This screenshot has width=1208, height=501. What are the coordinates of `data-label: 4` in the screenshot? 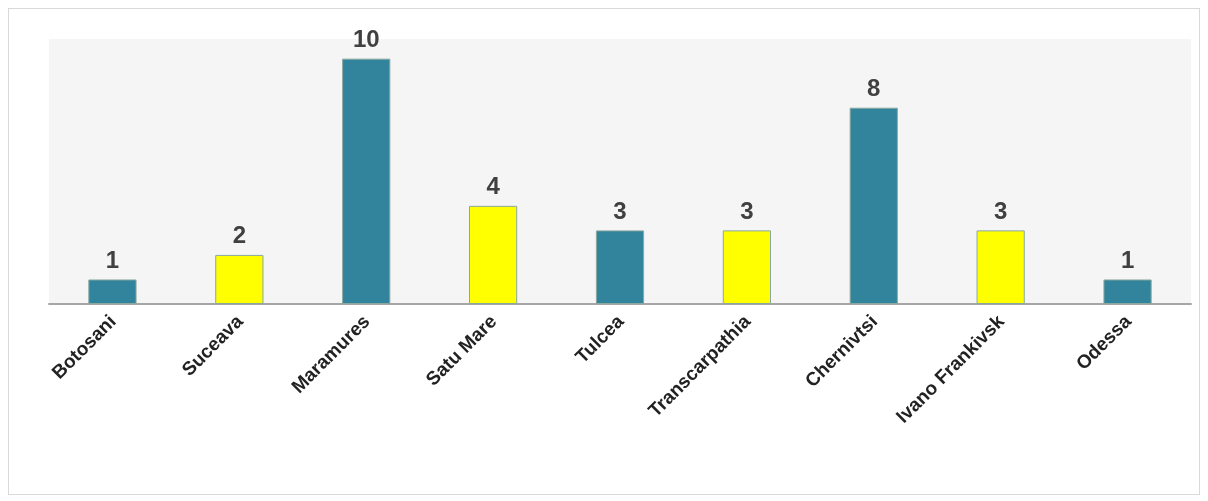 It's located at (493, 186).